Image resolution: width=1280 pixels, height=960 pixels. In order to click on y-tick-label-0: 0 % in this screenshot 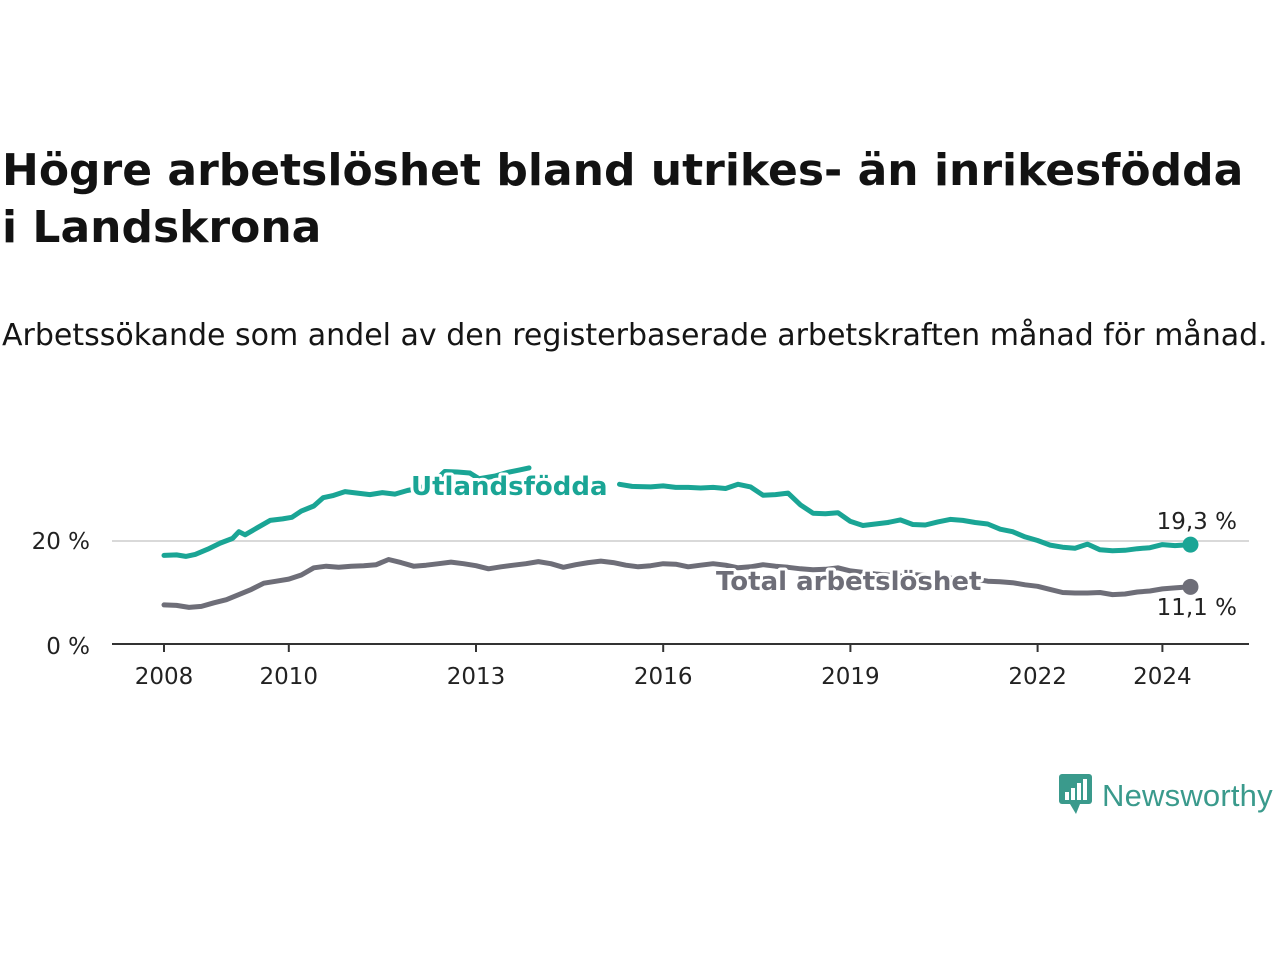, I will do `click(68, 647)`.